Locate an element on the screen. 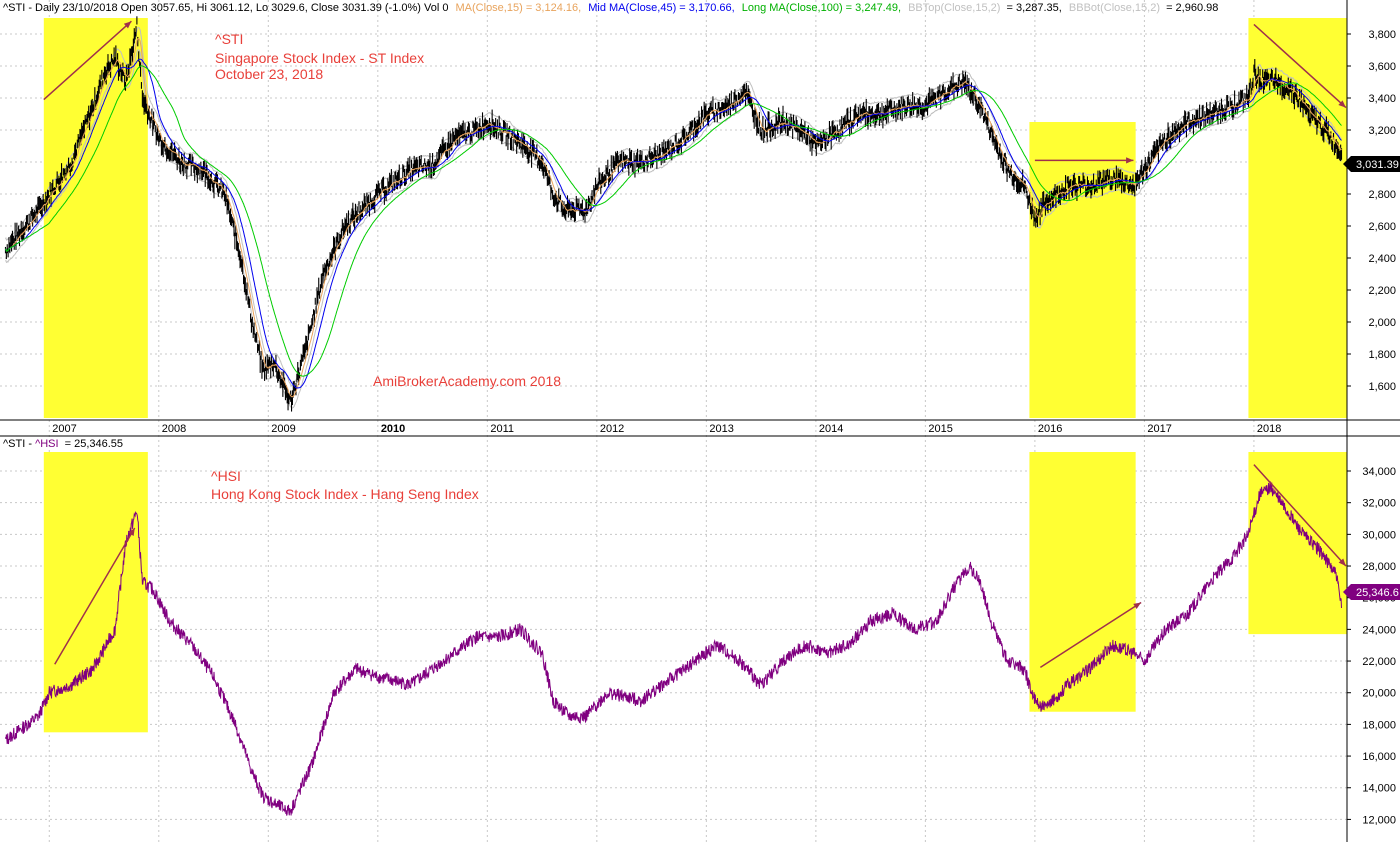 This screenshot has height=842, width=1400. sti-y-tick-label: 2,600 is located at coordinates (1382, 227).